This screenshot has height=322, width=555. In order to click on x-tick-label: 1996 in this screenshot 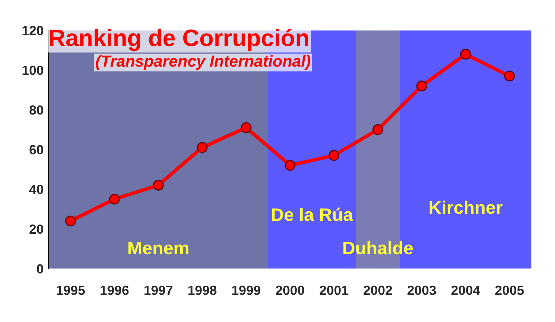, I will do `click(114, 291)`.